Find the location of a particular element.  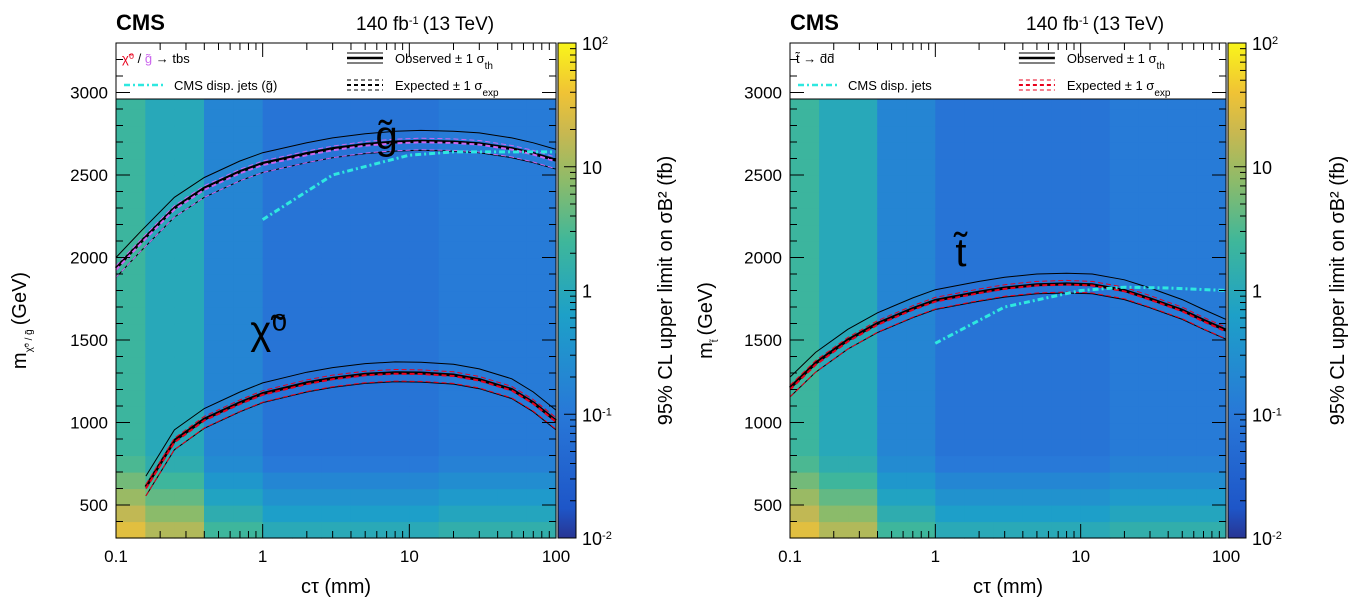

colorbar-title: 95% CL upper limit on σB² (fb) is located at coordinates (1338, 290).